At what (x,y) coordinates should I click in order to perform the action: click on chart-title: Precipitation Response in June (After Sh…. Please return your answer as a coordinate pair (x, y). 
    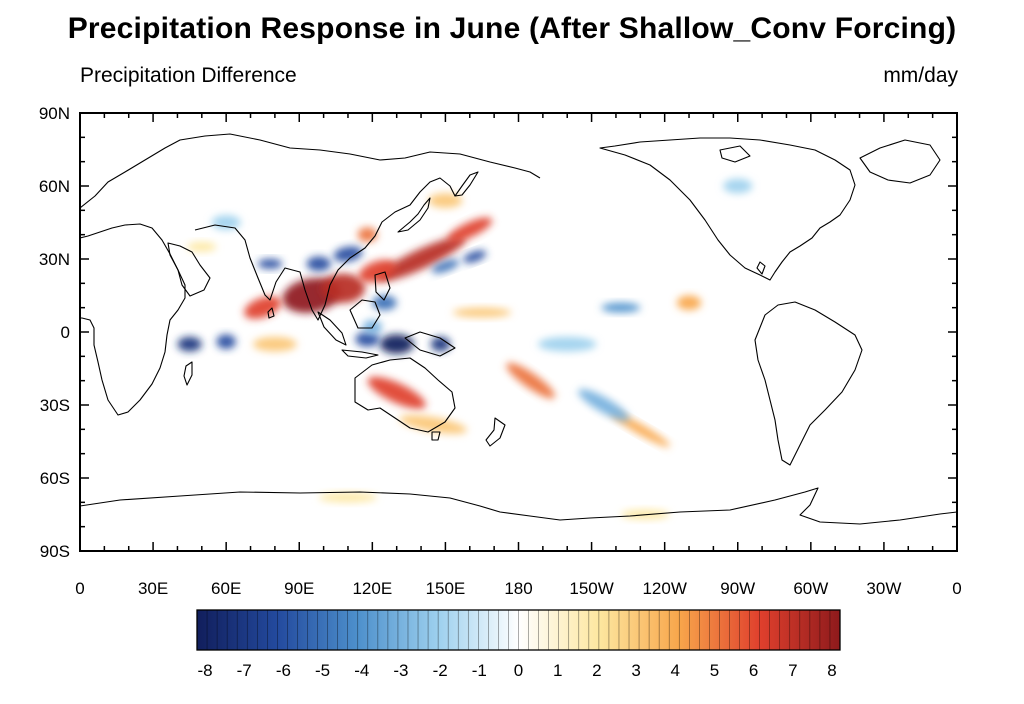
    Looking at the image, I should click on (512, 28).